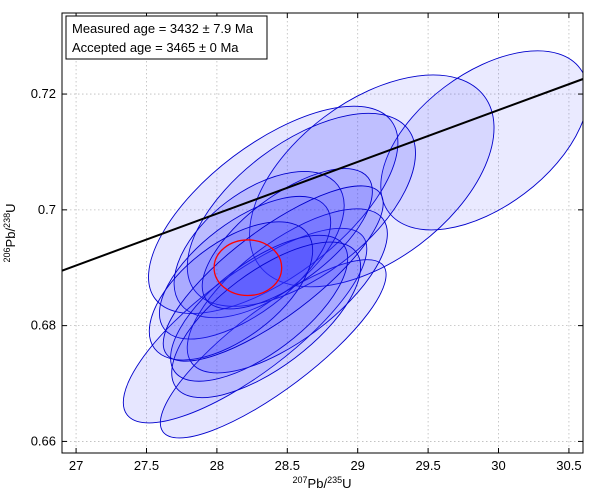 Image resolution: width=597 pixels, height=496 pixels. Describe the element at coordinates (7, 254) in the screenshot. I see `y-axis-label-sup1: 206` at that location.